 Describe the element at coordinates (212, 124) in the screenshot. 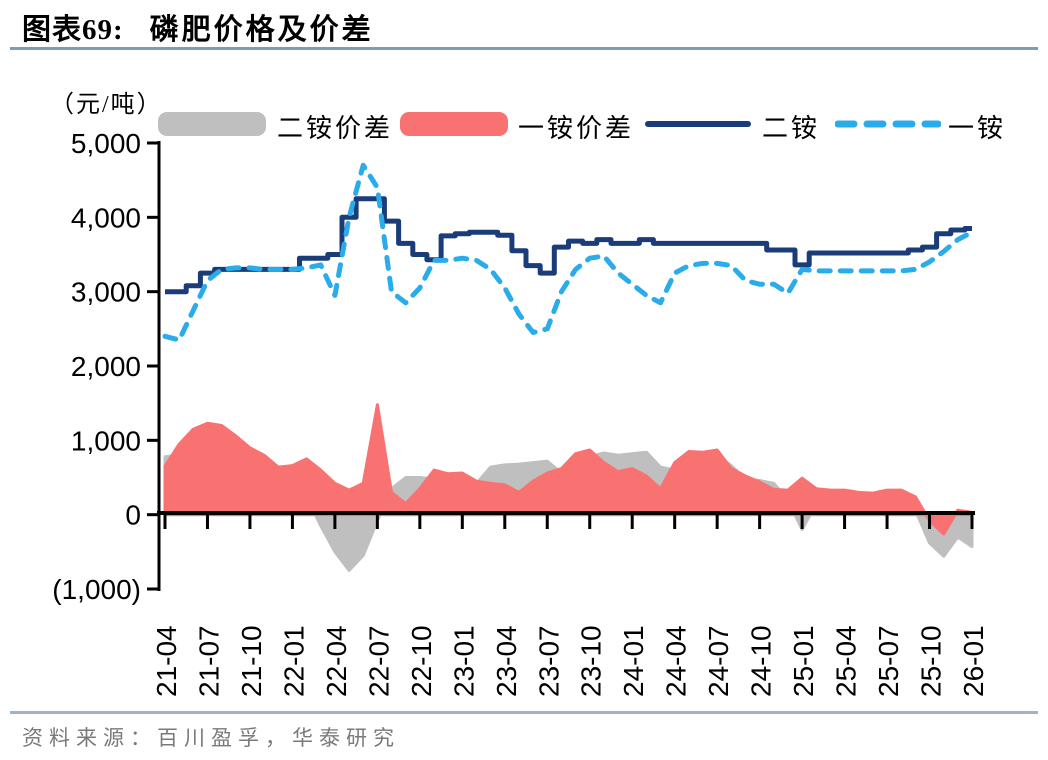

I see `legend-swatch-dap-spread` at that location.